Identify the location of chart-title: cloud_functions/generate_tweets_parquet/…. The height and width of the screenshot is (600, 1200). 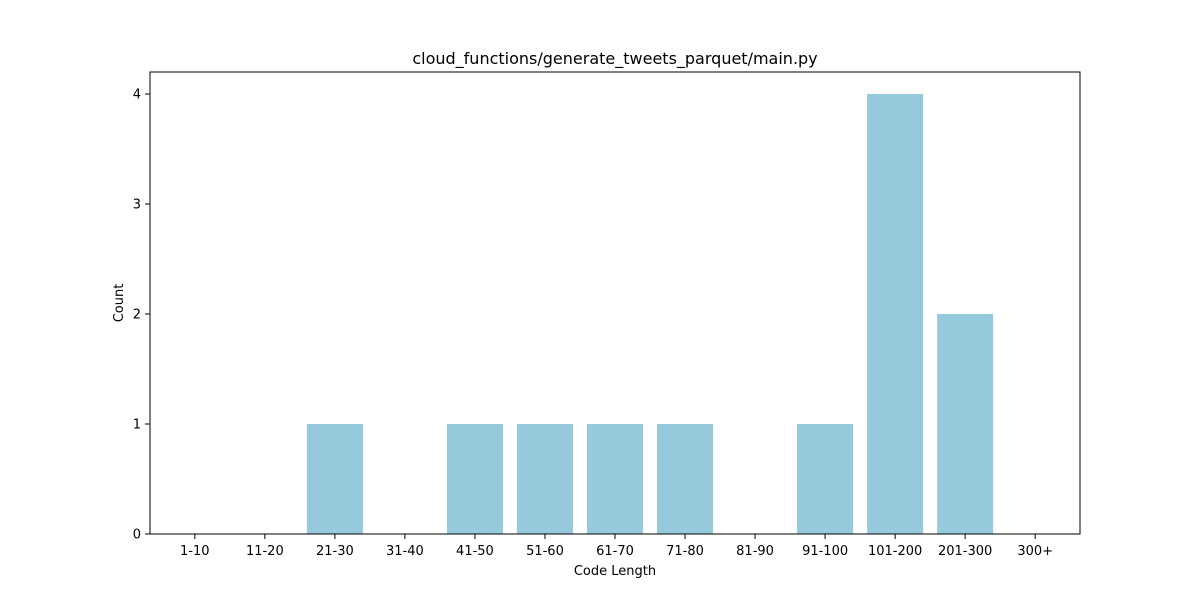
(614, 59).